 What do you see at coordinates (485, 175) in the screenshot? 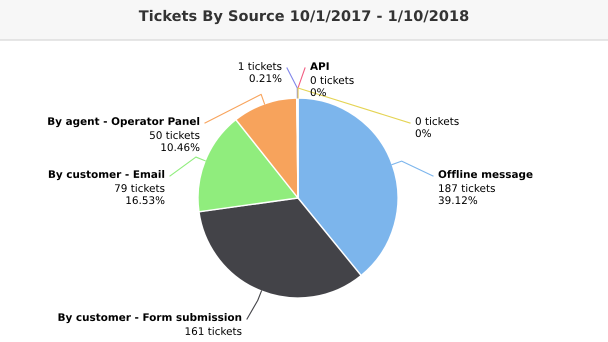
I see `slice-label: Offline message` at bounding box center [485, 175].